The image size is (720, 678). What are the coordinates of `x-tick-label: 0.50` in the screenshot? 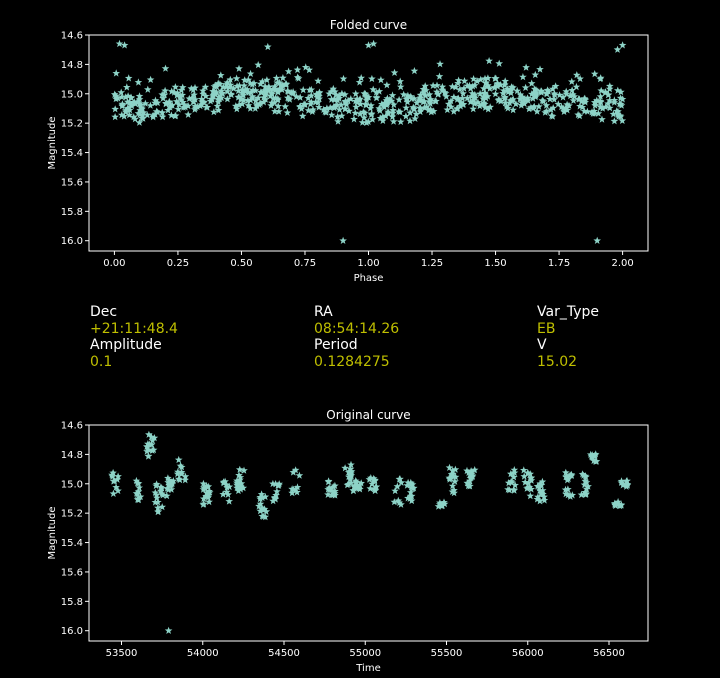 It's located at (241, 263).